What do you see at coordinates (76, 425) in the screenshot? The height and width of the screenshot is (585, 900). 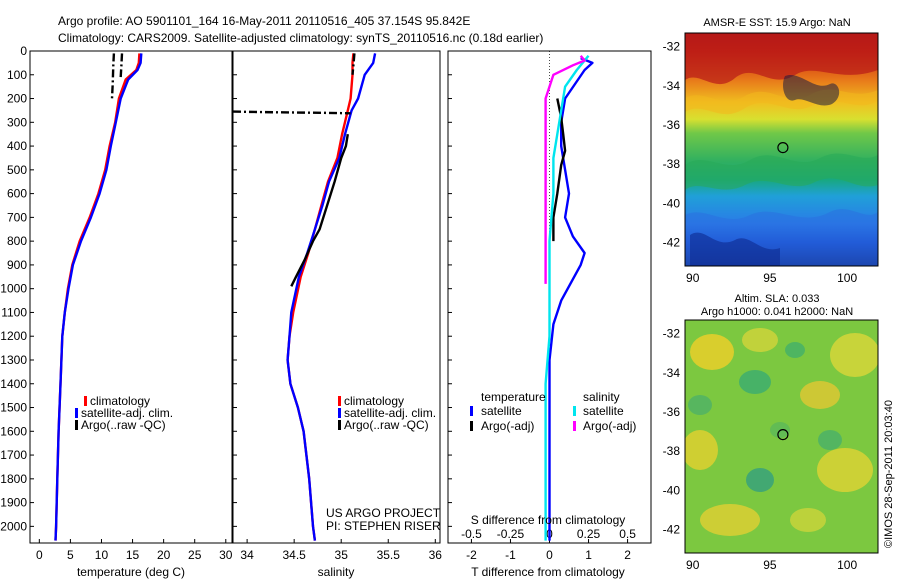 I see `legend-swatch-argo` at bounding box center [76, 425].